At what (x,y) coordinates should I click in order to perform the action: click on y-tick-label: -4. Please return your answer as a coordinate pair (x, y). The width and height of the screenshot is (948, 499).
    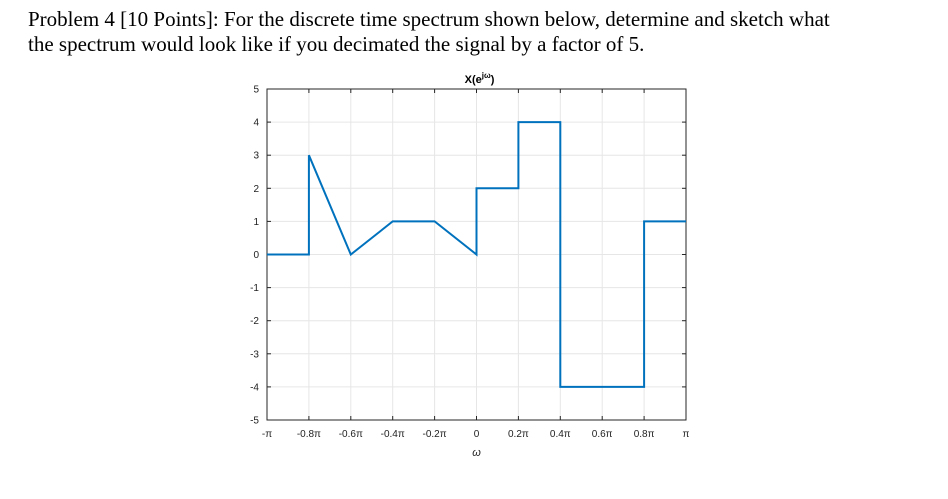
    Looking at the image, I should click on (254, 387).